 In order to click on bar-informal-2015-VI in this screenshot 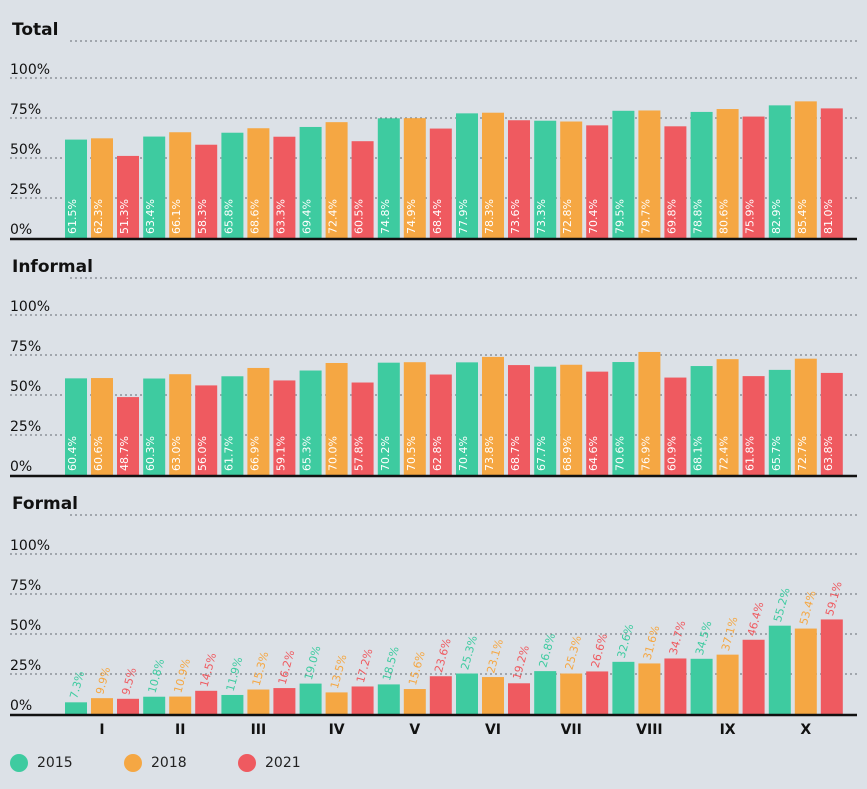, I will do `click(467, 418)`.